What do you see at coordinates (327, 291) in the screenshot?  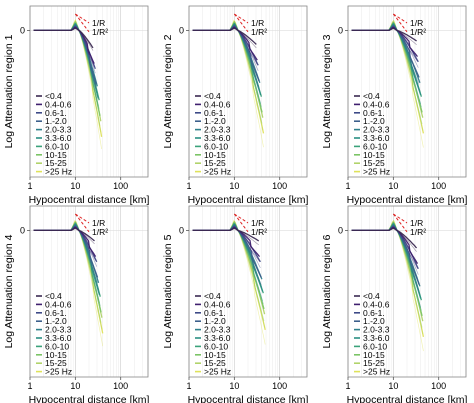 I see `y-axis-label: Log Attenuation region 6` at bounding box center [327, 291].